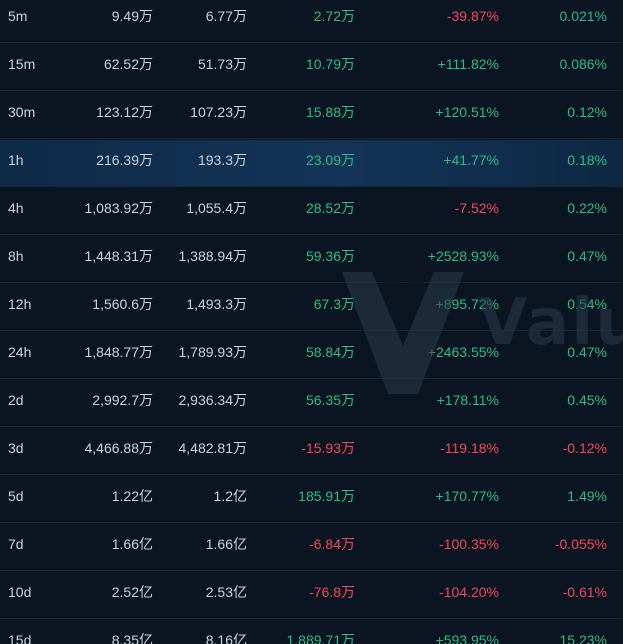 This screenshot has width=623, height=644. Describe the element at coordinates (583, 16) in the screenshot. I see `ratio-cell: 0.021%` at that location.